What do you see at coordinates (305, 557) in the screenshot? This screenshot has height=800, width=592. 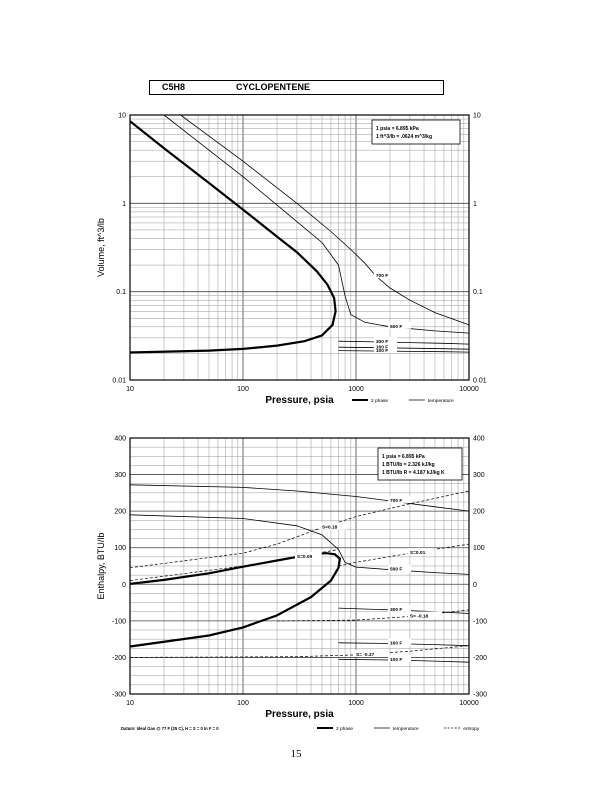 I see `series-label: S=0.09` at bounding box center [305, 557].